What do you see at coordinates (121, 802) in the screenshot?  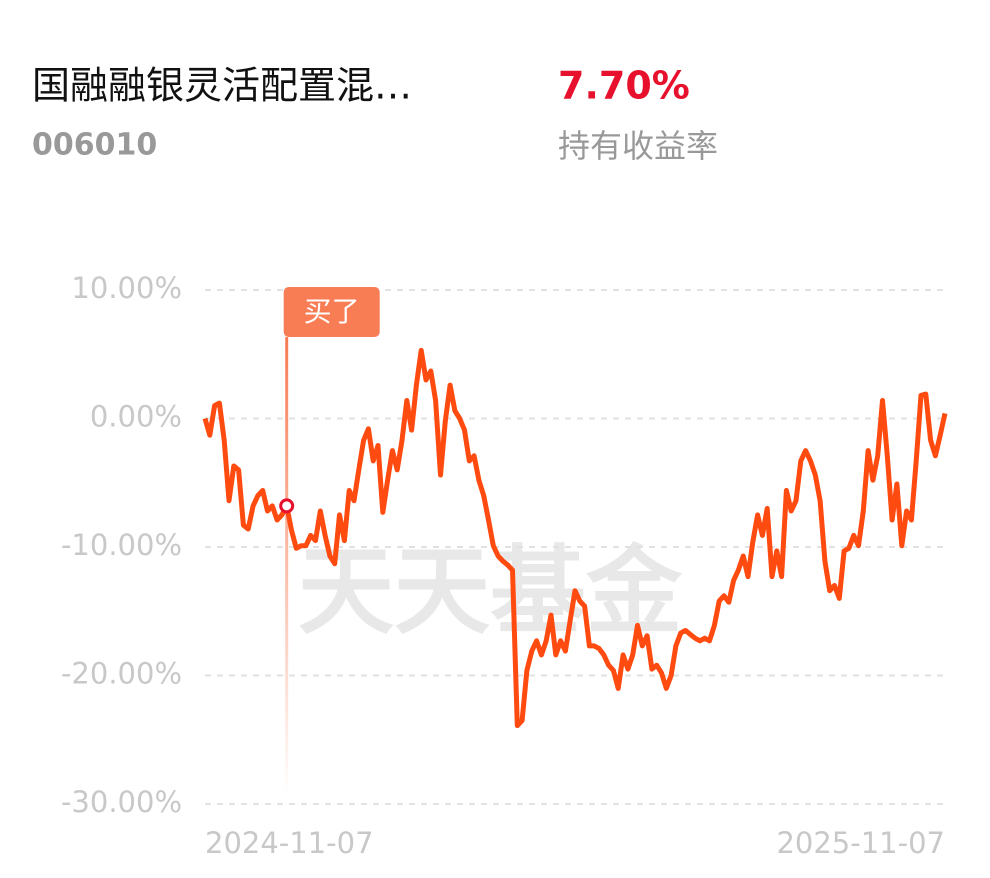 I see `y-tick-label: -30.00%` at bounding box center [121, 802].